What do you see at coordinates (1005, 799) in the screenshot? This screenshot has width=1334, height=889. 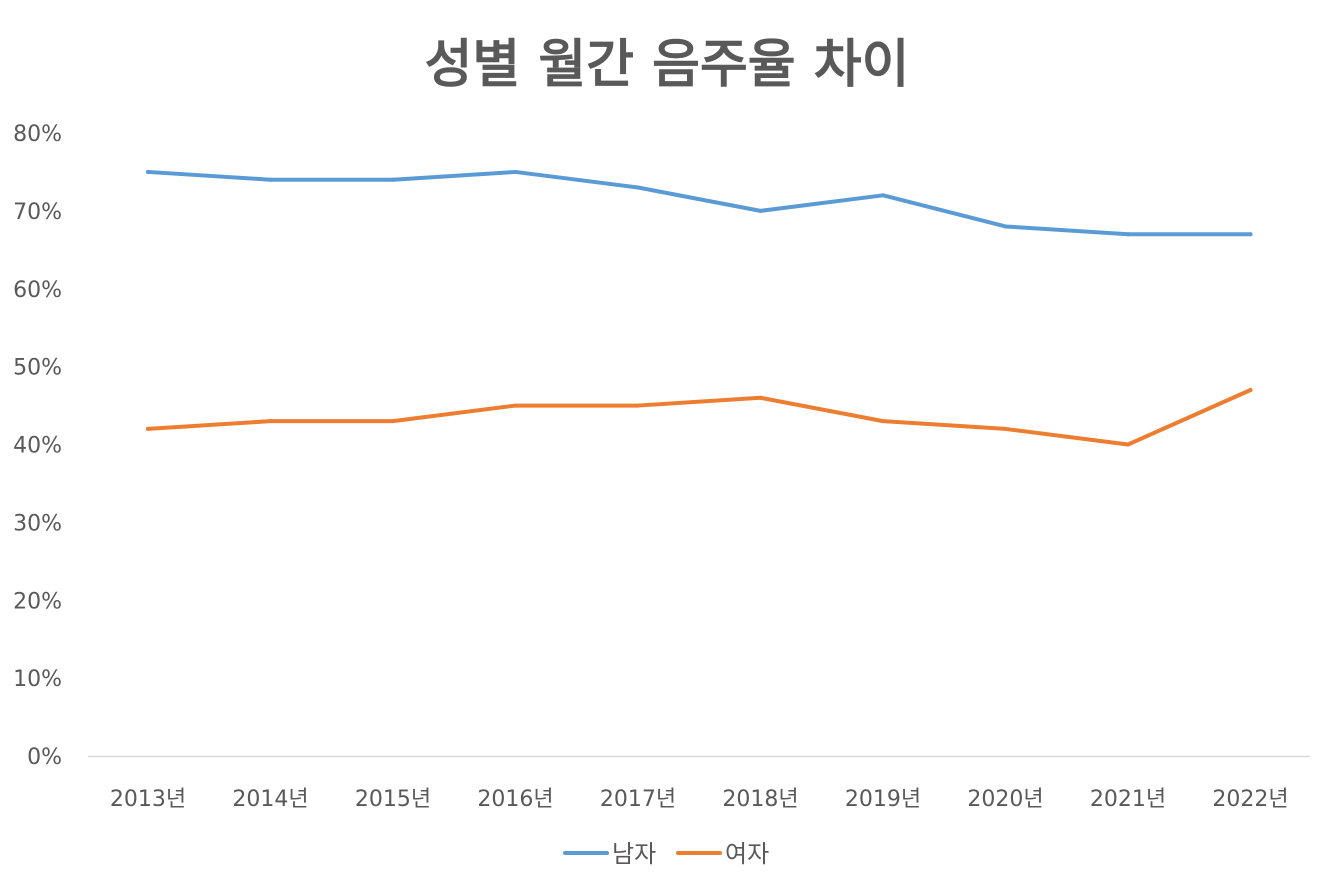 I see `x-tick-label: 2020년` at bounding box center [1005, 799].